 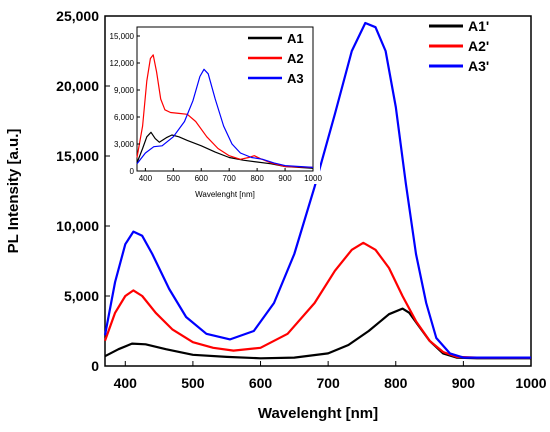 What do you see at coordinates (317, 333) in the screenshot?
I see `series-line-a1-prime` at bounding box center [317, 333].